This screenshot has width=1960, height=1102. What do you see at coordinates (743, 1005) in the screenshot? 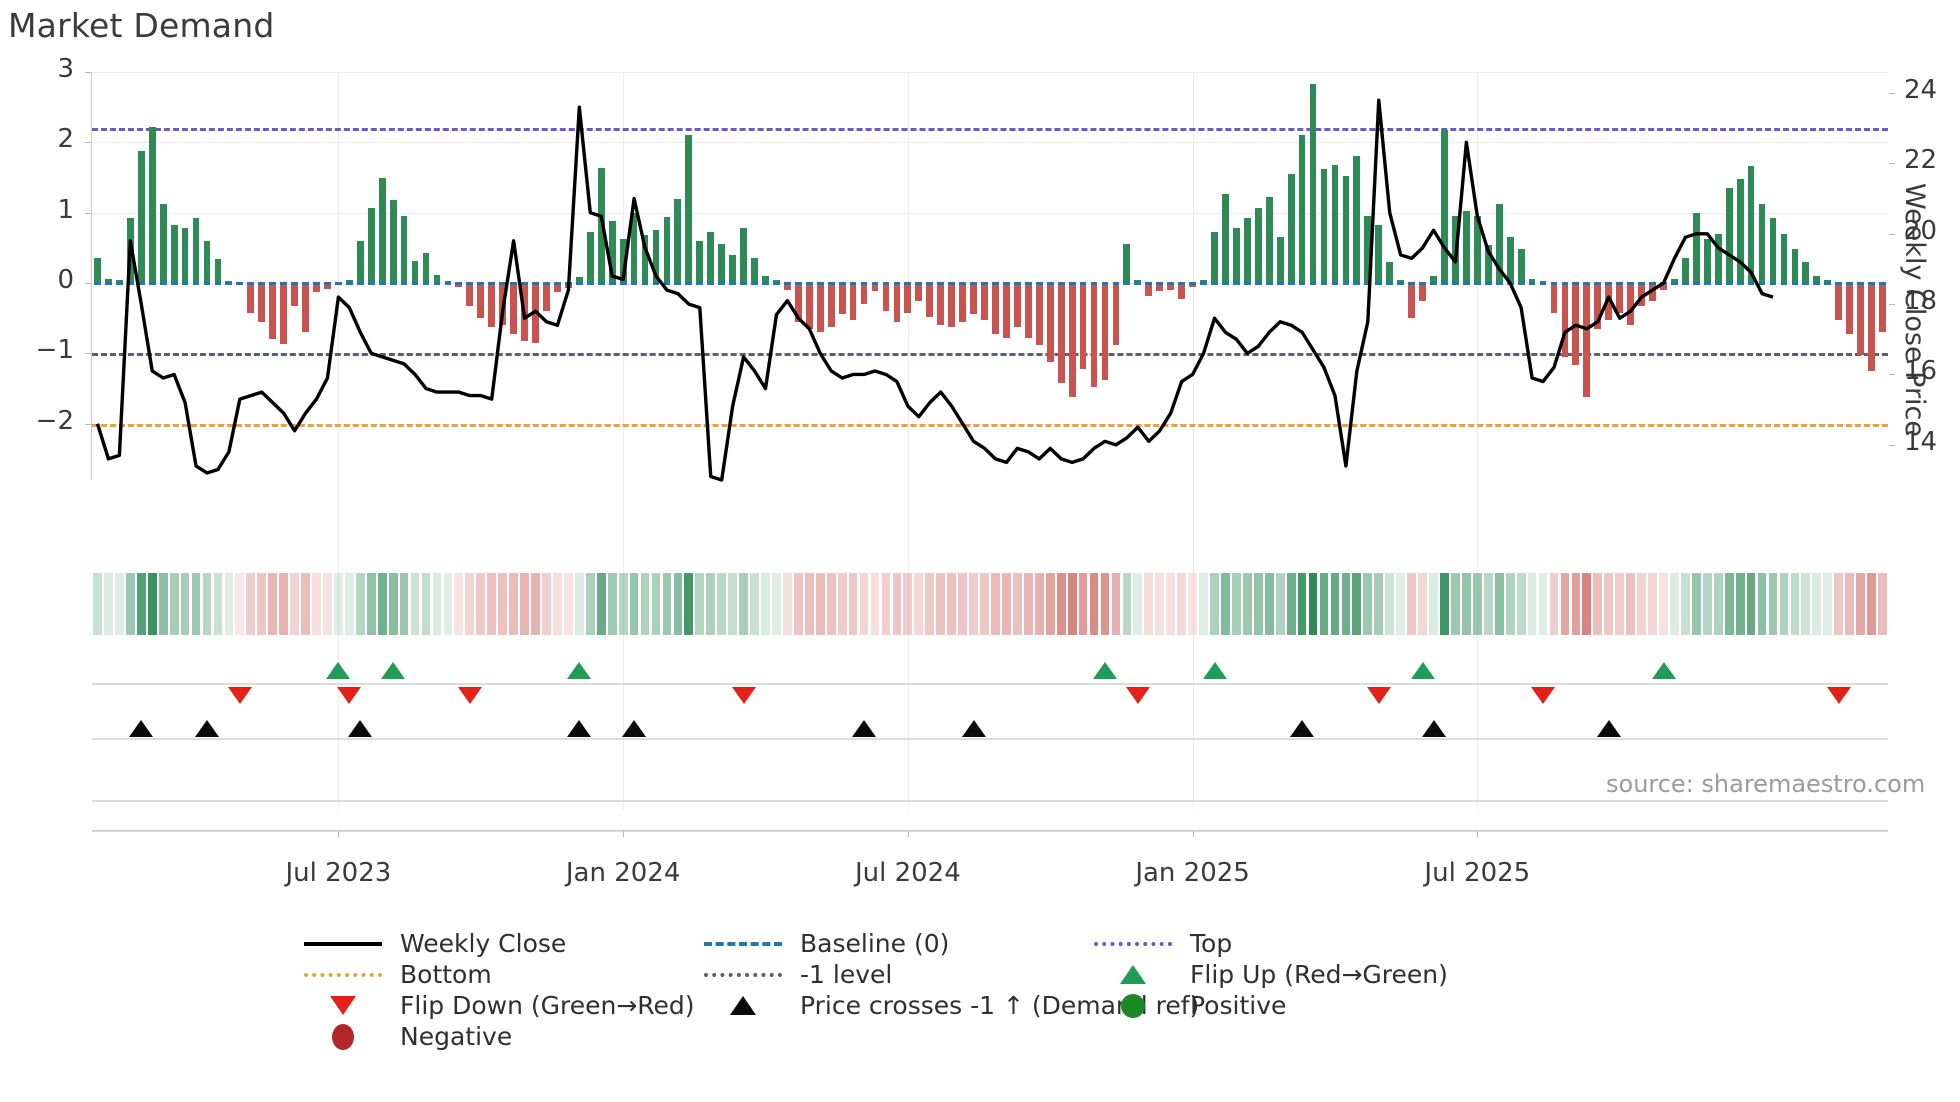
I see `black-triangle-up-icon` at bounding box center [743, 1005].